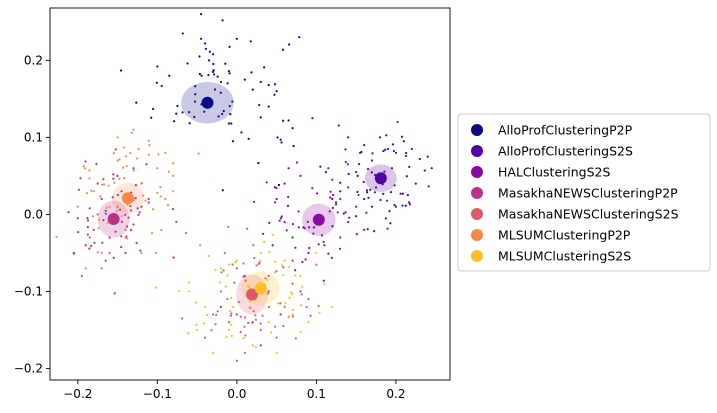  Describe the element at coordinates (564, 256) in the screenshot. I see `legend-label: MLSUMClusteringS2S` at that location.